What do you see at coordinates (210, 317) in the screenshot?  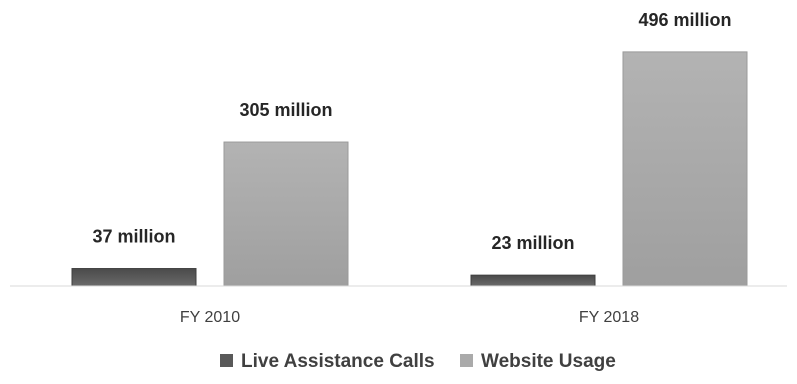 I see `x-tick-label: FY 2010` at bounding box center [210, 317].